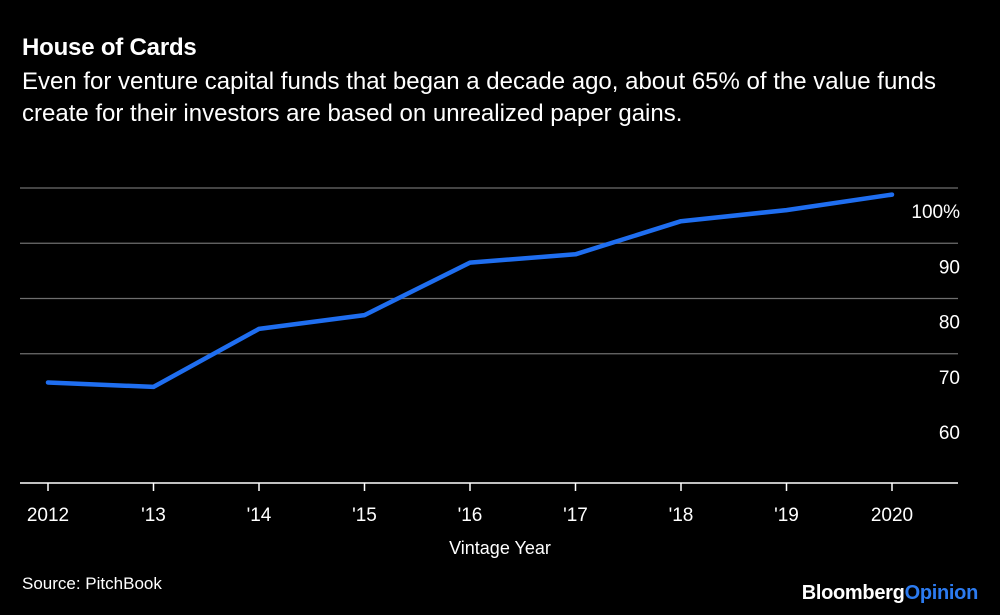 The height and width of the screenshot is (615, 1000). I want to click on y-tick-label: 80, so click(949, 323).